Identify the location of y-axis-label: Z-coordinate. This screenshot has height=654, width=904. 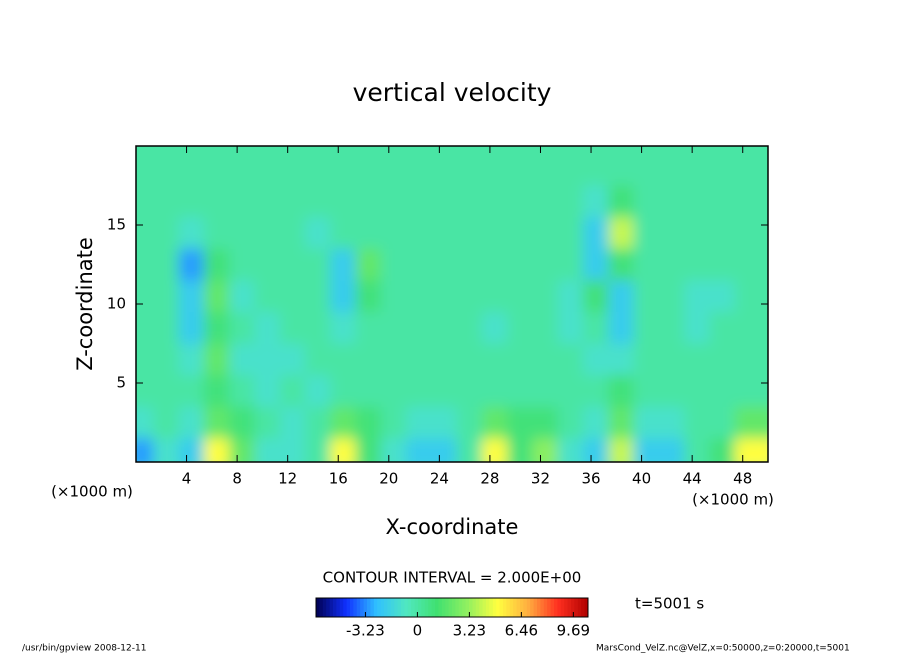
(85, 304).